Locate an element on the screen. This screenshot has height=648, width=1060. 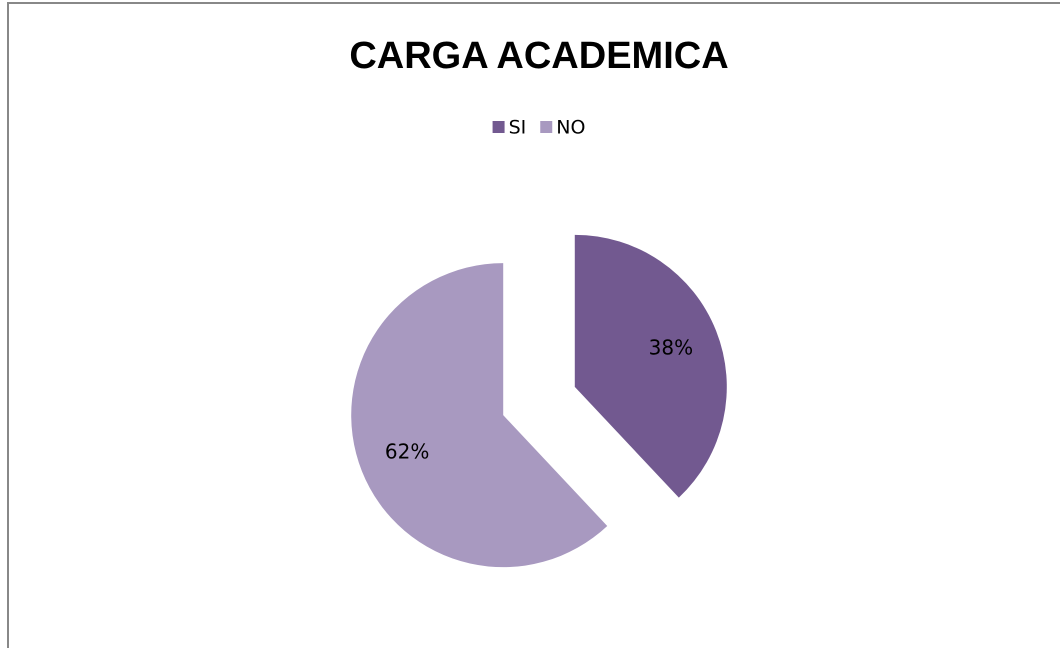
legend-label: NO is located at coordinates (570, 128).